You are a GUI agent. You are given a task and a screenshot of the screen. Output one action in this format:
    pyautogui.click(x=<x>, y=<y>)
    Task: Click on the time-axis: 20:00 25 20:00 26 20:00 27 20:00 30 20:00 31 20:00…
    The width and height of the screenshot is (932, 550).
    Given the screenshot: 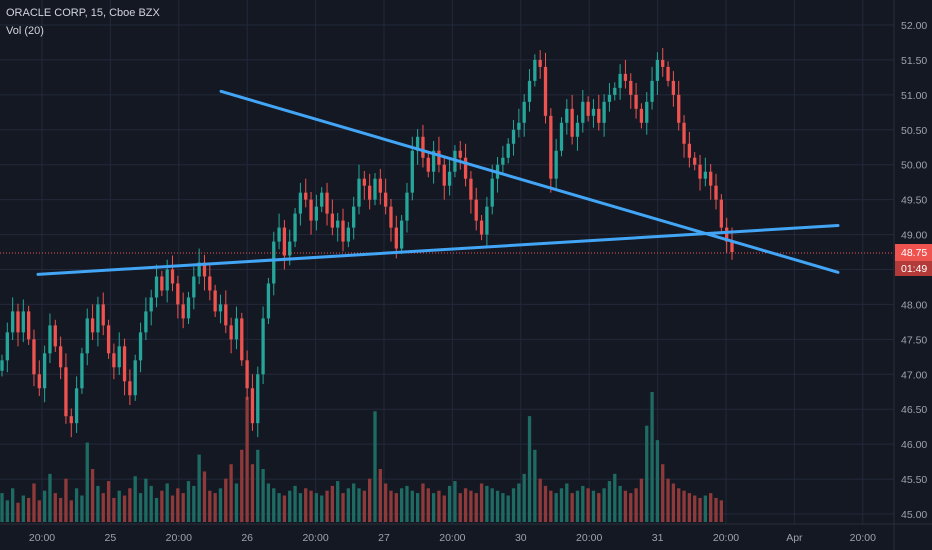 What is the action you would take?
    pyautogui.click(x=452, y=538)
    